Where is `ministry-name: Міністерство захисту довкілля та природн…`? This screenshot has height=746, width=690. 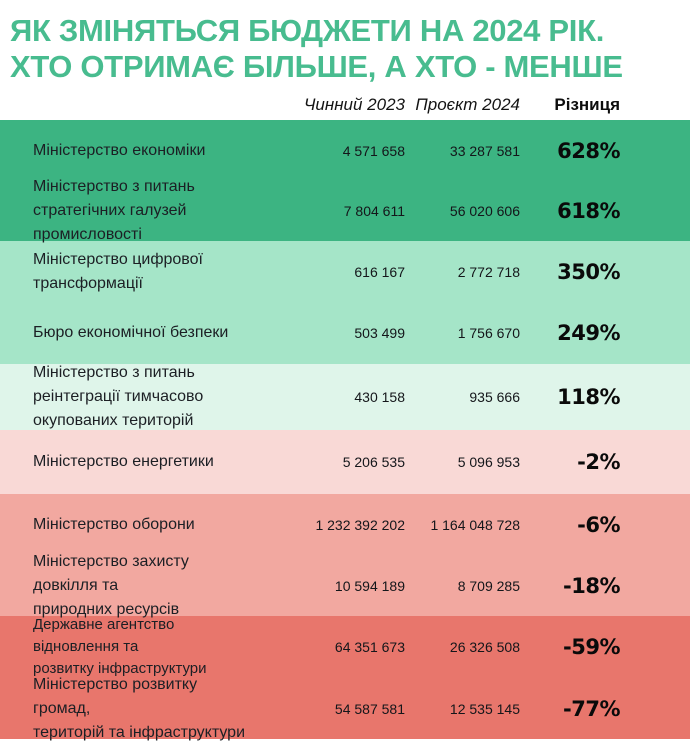
ministry-name: Міністерство захисту довкілля та природн… is located at coordinates (111, 585).